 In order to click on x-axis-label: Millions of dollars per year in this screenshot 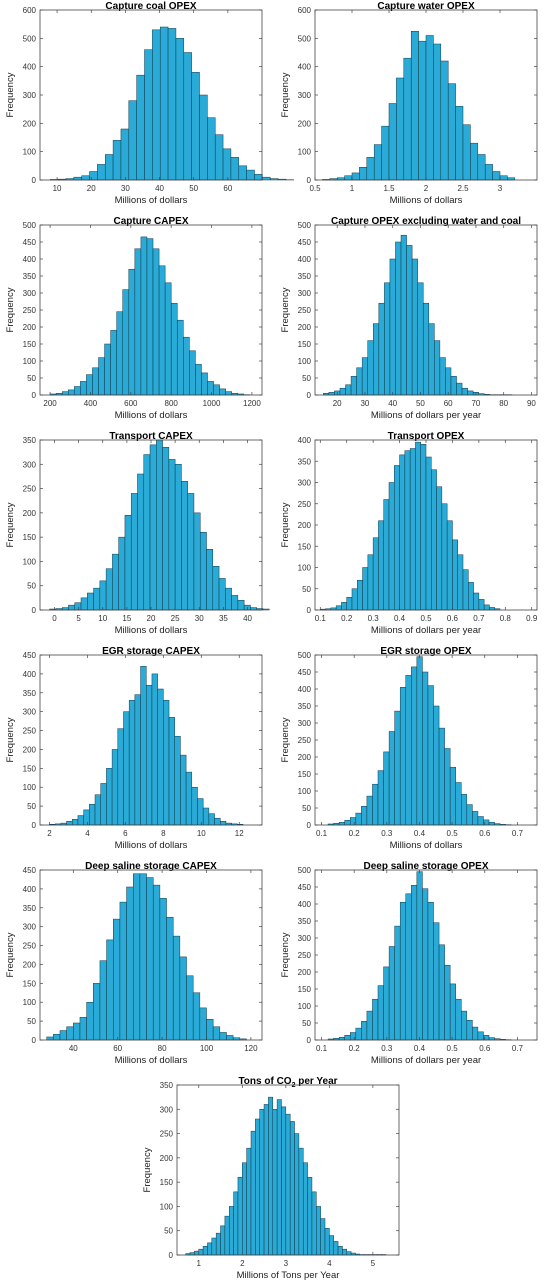, I will do `click(426, 1060)`.